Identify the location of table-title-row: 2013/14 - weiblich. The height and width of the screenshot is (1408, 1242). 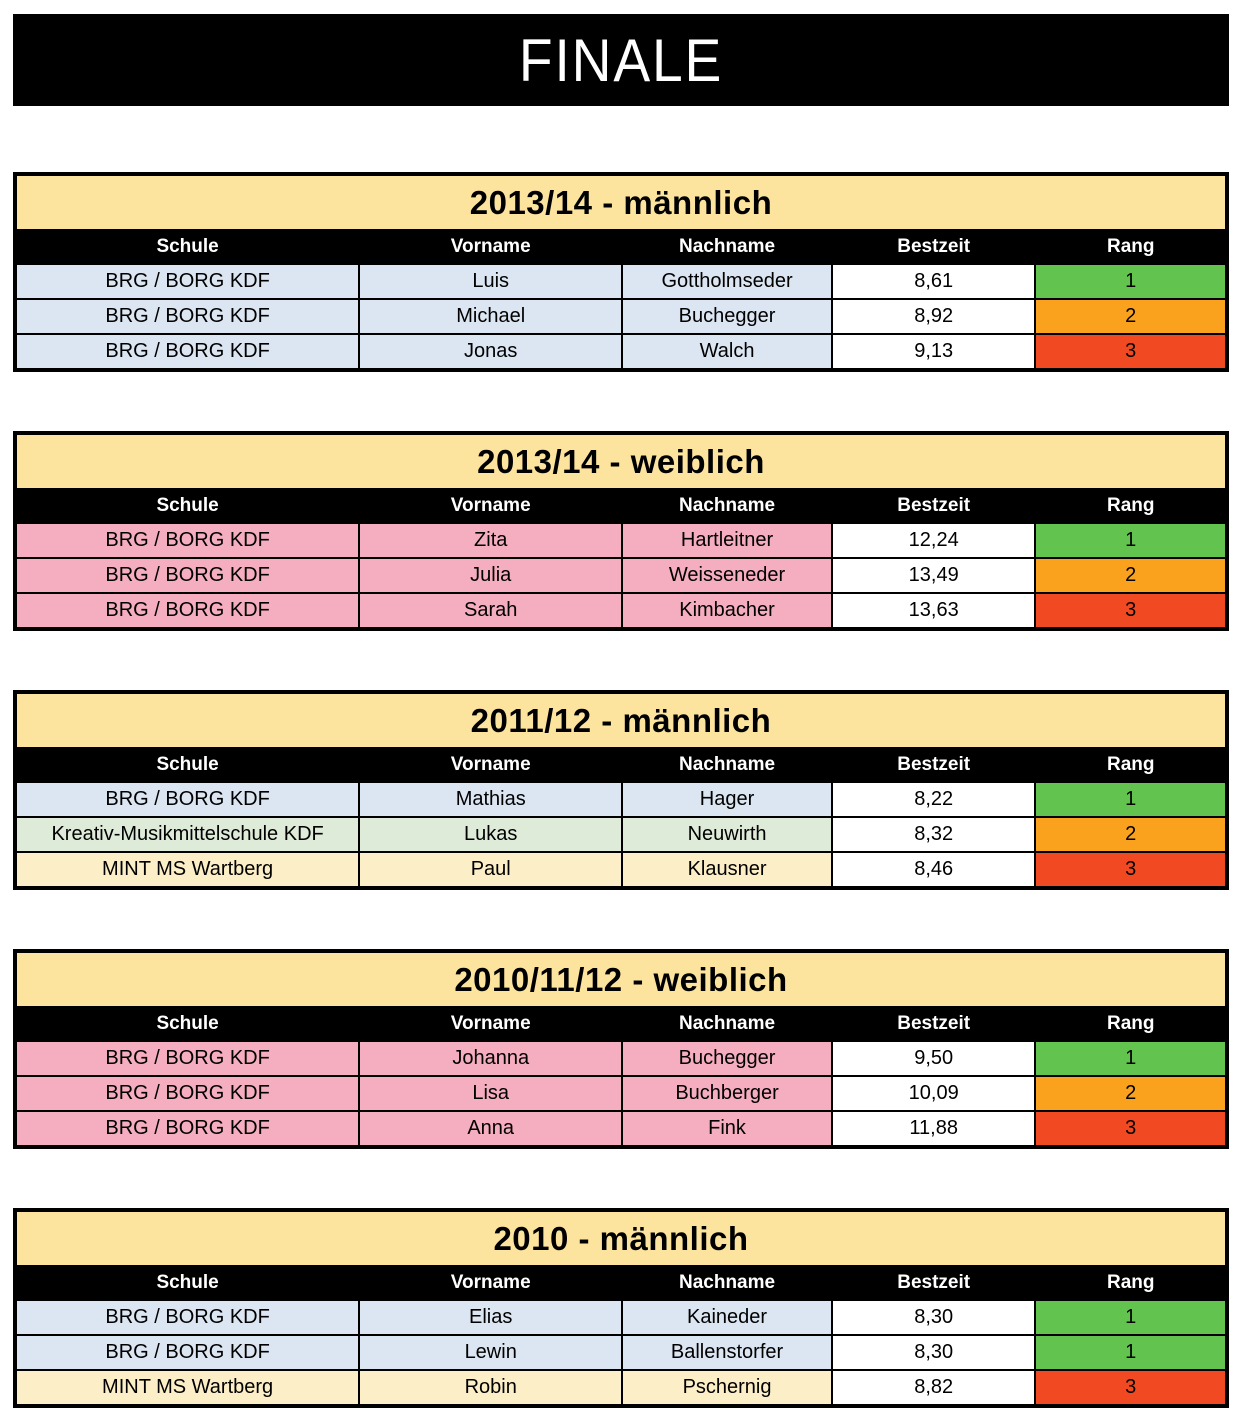
(621, 461).